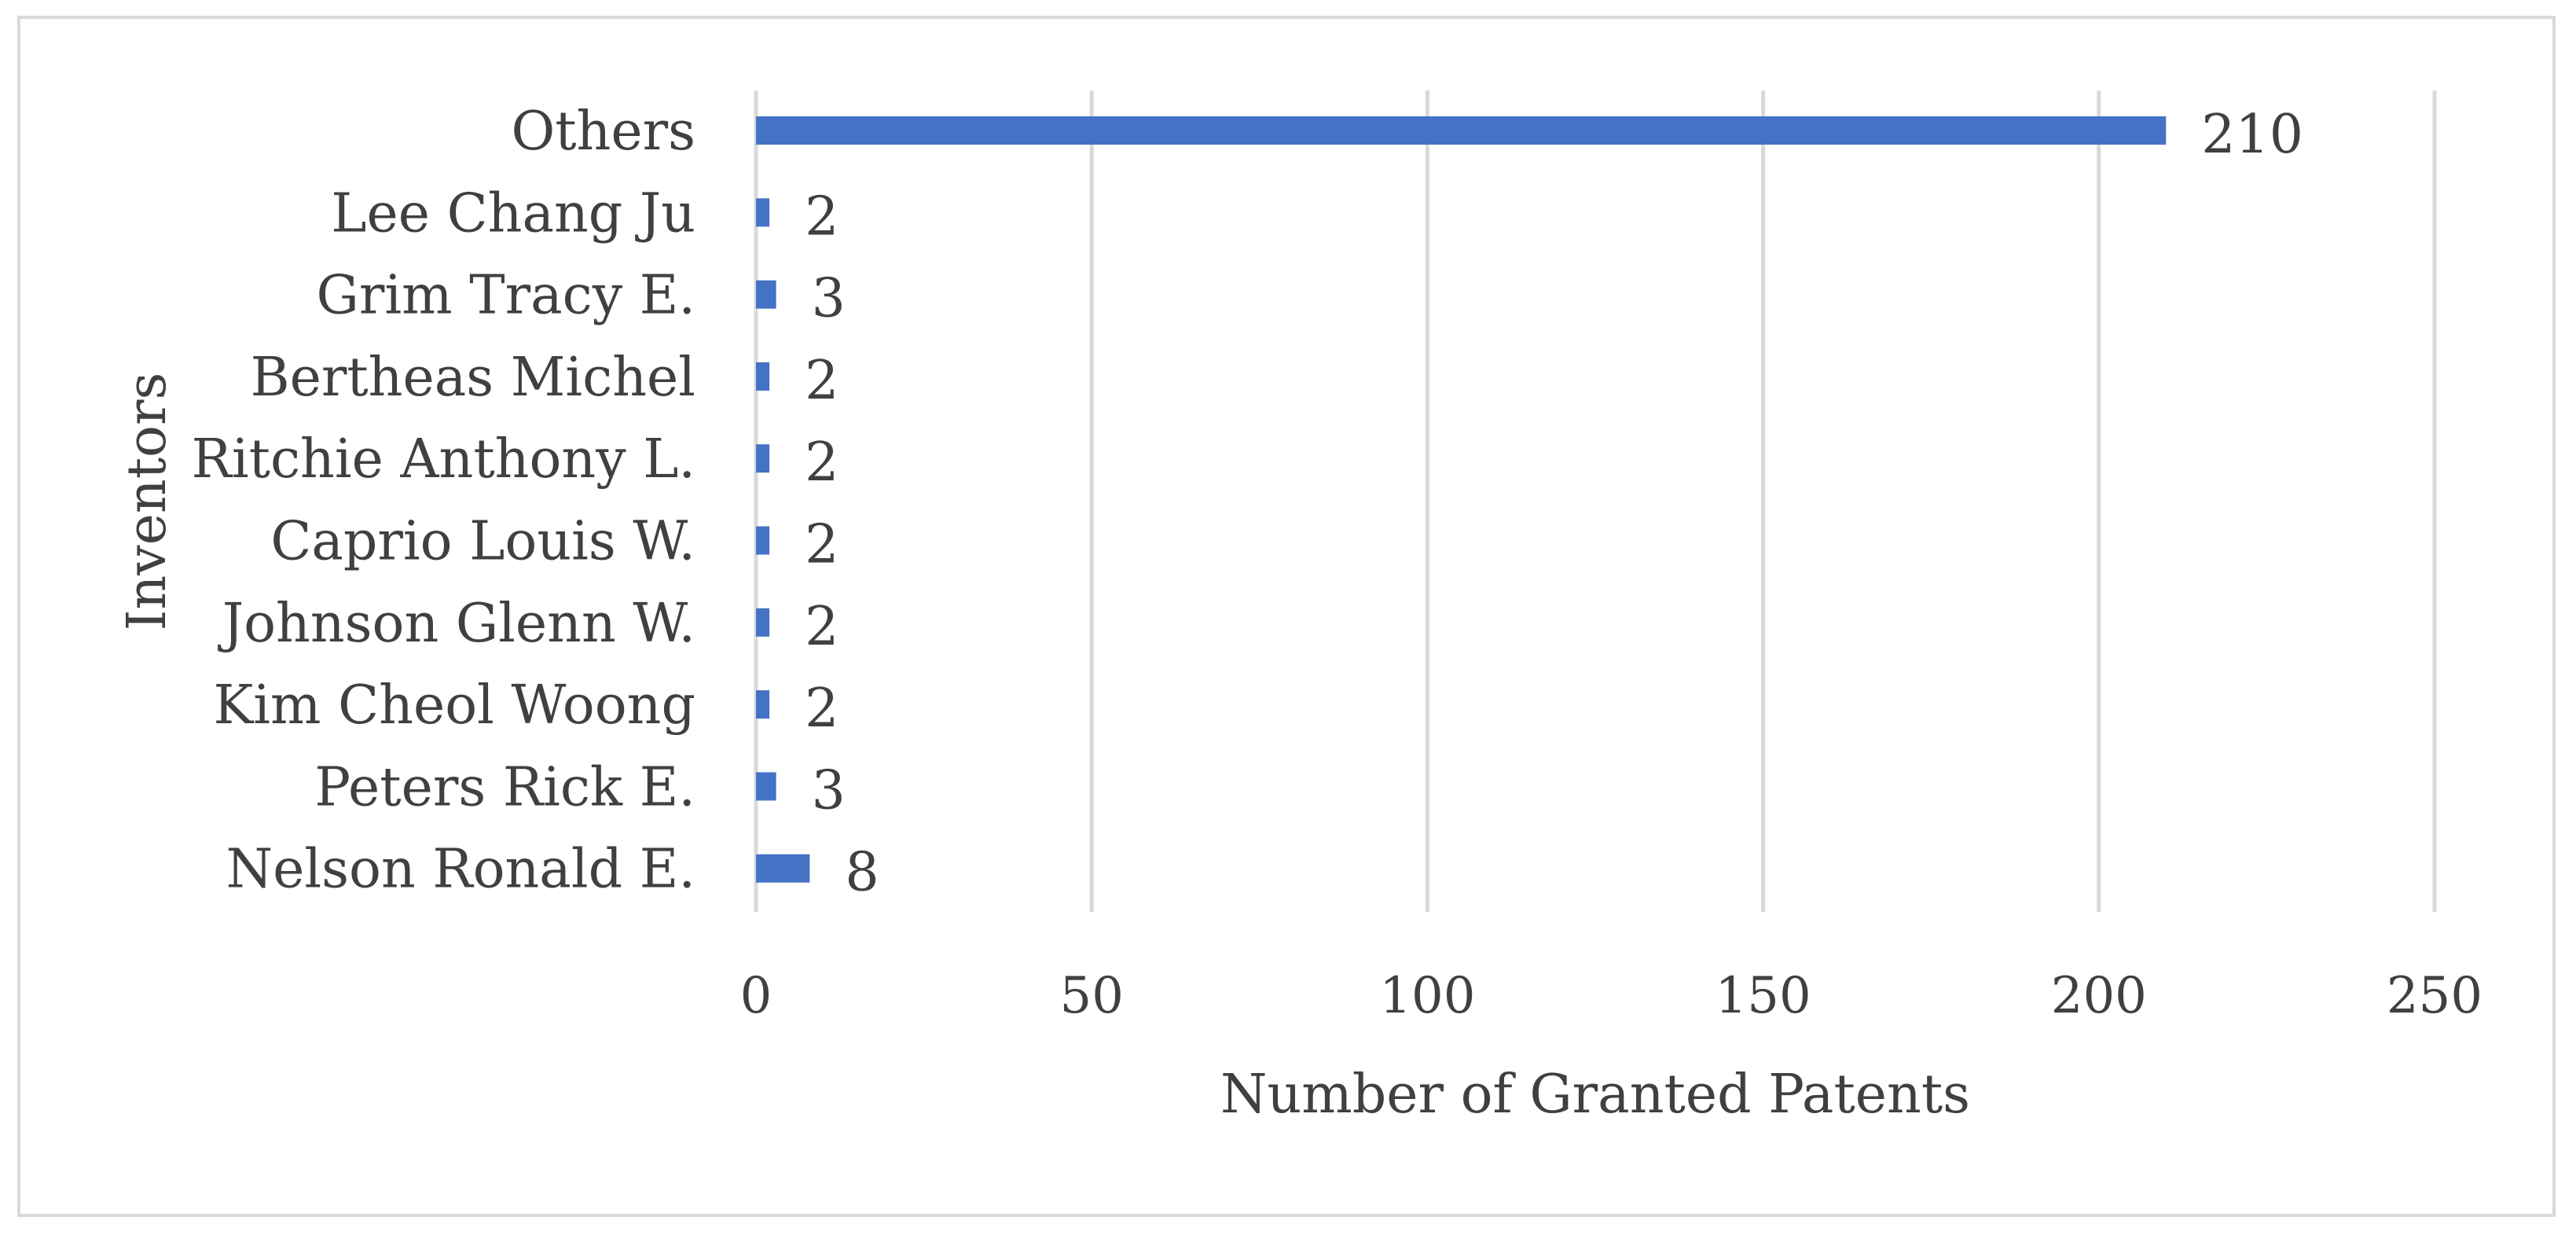 The width and height of the screenshot is (2576, 1235). I want to click on x-tick-labels: 0 50 100 150 200 250, so click(1611, 996).